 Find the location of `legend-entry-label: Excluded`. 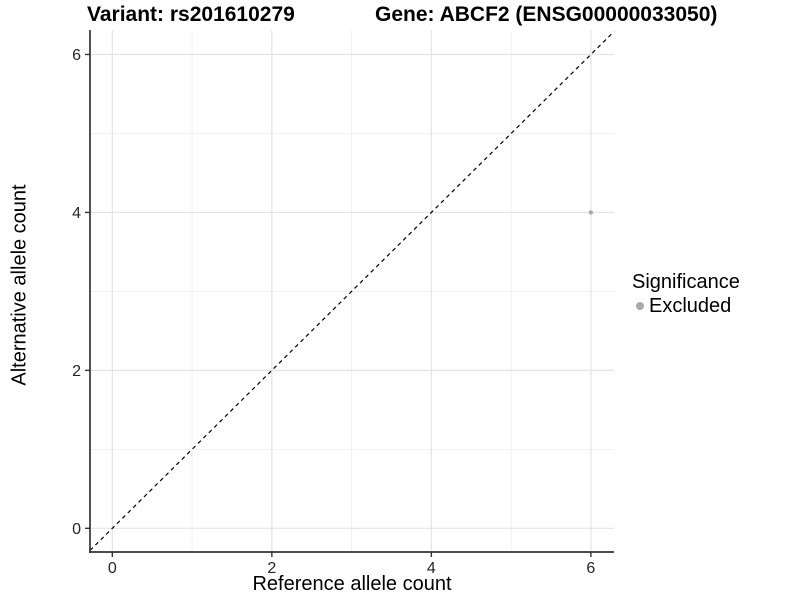

legend-entry-label: Excluded is located at coordinates (690, 306).